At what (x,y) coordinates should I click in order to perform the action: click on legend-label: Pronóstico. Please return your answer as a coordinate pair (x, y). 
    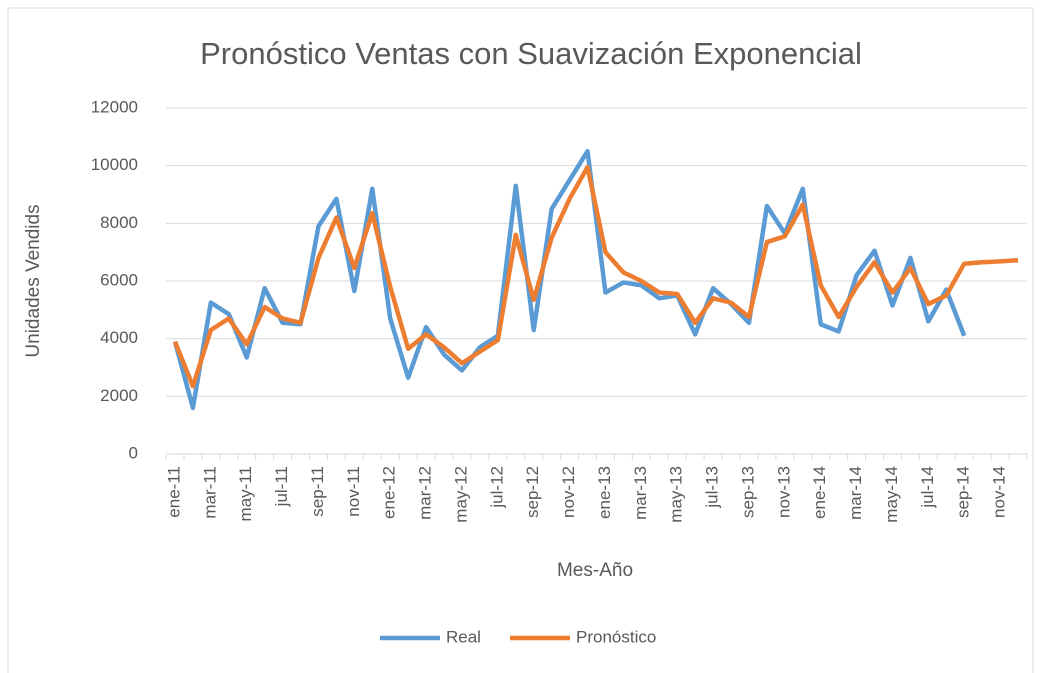
    Looking at the image, I should click on (616, 636).